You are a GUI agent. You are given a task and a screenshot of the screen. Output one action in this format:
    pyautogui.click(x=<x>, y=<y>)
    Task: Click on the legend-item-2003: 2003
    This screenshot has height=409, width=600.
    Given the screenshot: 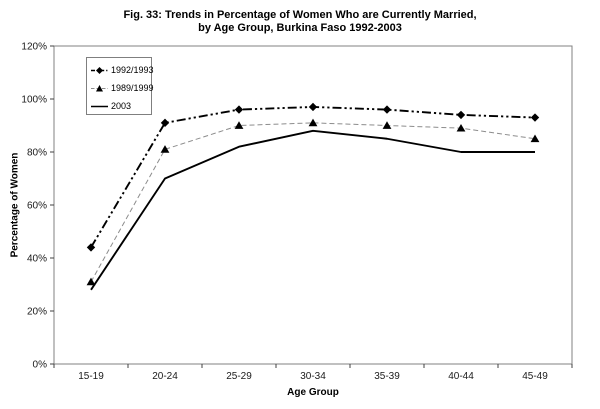 What is the action you would take?
    pyautogui.click(x=121, y=106)
    